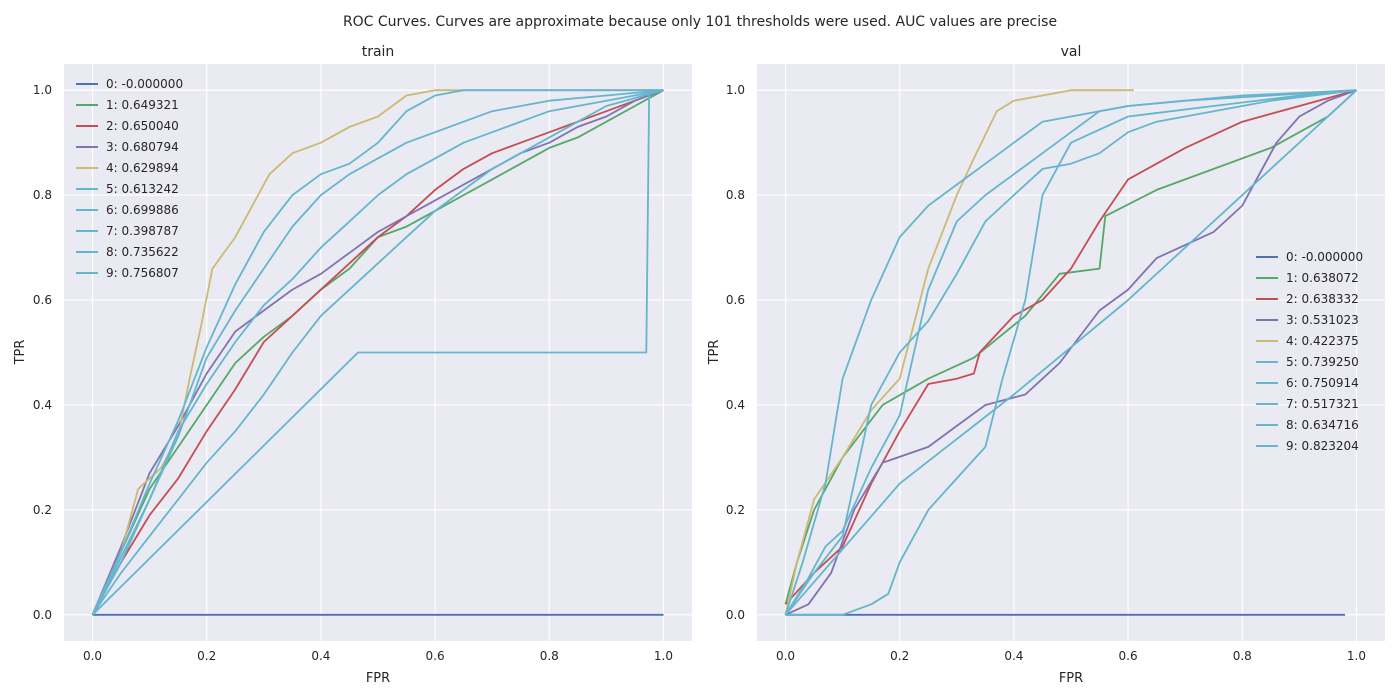  I want to click on train-x-ticks: 0.0 0.2 0.4 0.6 0.8 1.0, so click(378, 656).